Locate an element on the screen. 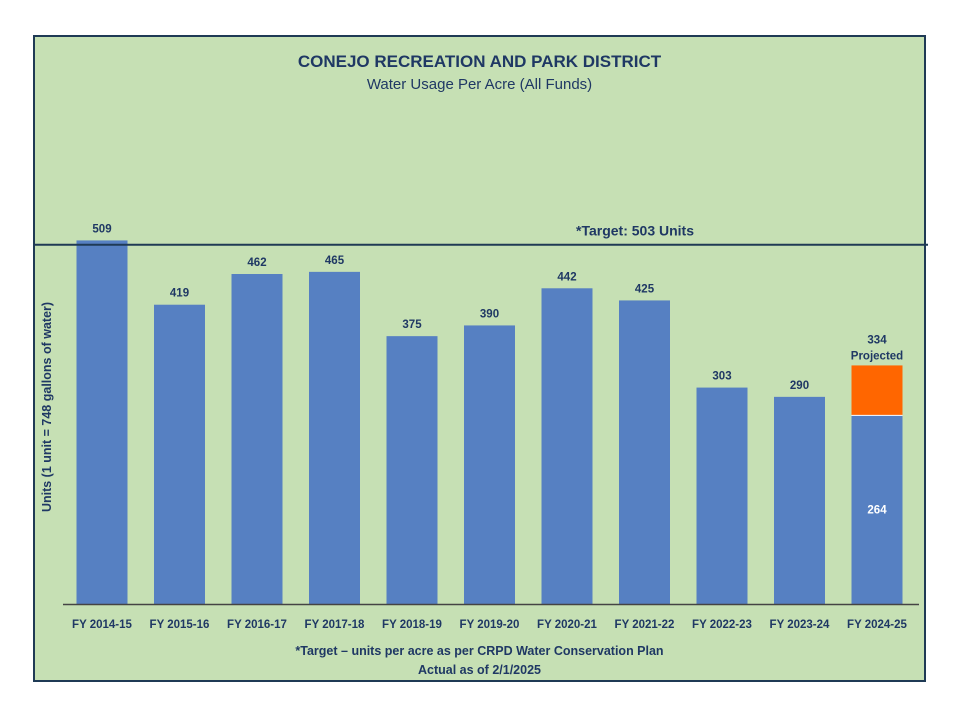 Image resolution: width=960 pixels, height=720 pixels. footnote-date: Actual as of 2/1/2025 is located at coordinates (479, 670).